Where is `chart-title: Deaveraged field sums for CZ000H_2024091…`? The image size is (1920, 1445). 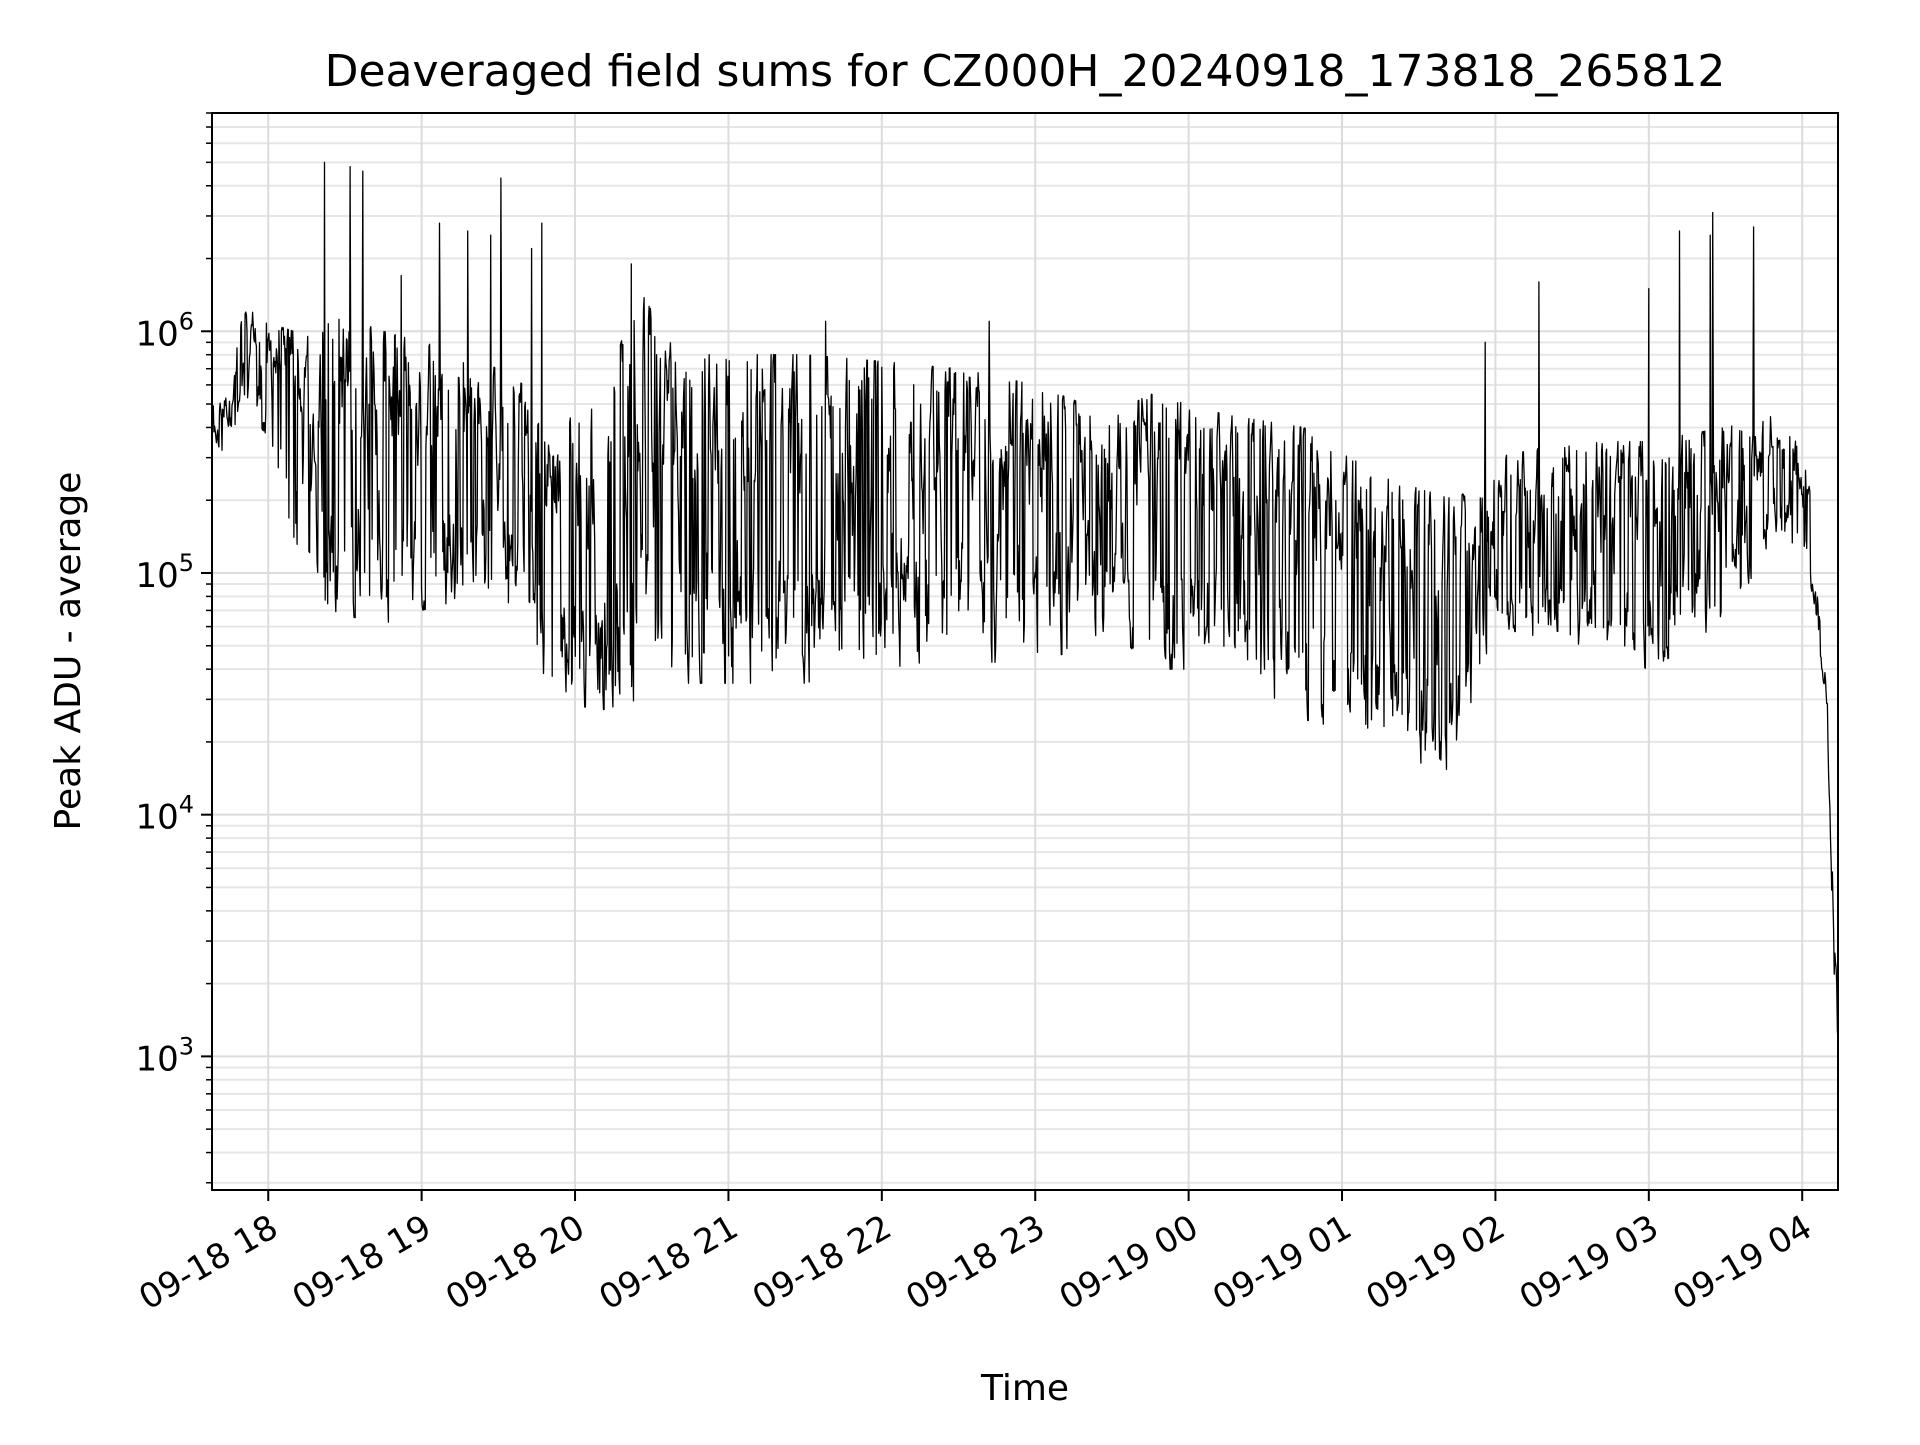
chart-title: Deaveraged field sums for CZ000H_2024091… is located at coordinates (1025, 71).